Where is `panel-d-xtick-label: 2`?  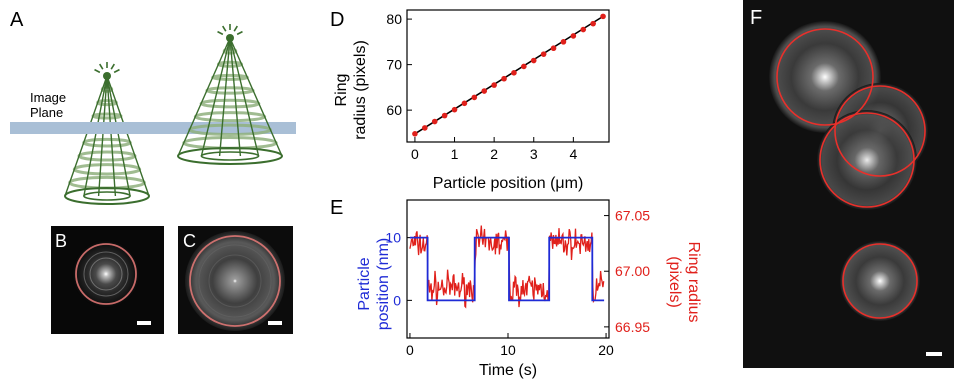
panel-d-xtick-label: 2 is located at coordinates (494, 154).